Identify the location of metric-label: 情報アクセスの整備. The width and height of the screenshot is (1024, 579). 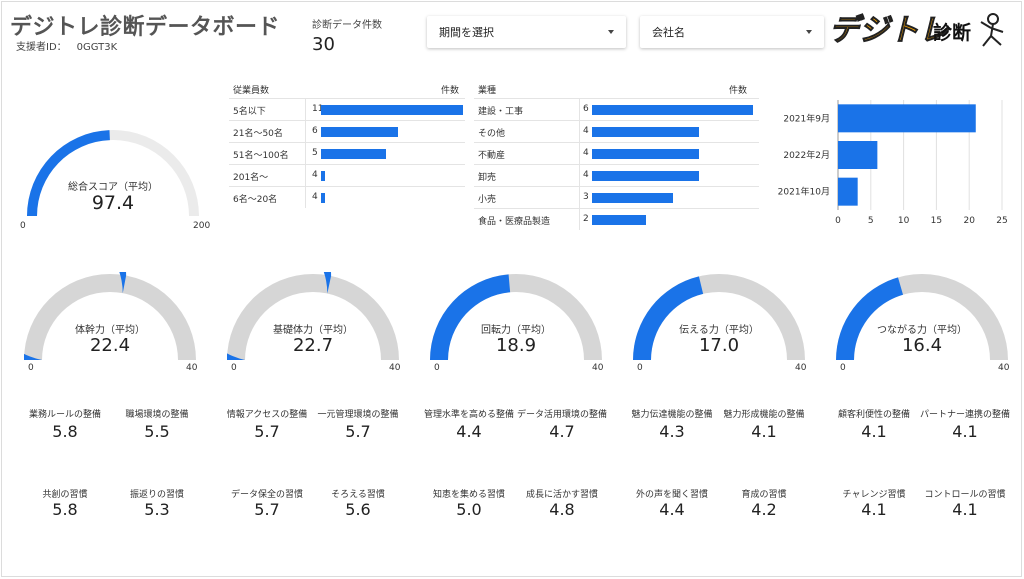
(267, 415).